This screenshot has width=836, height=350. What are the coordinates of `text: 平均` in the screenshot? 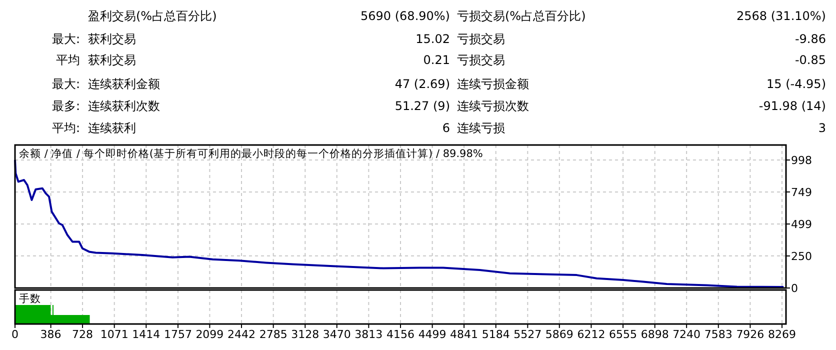 It's located at (68, 60).